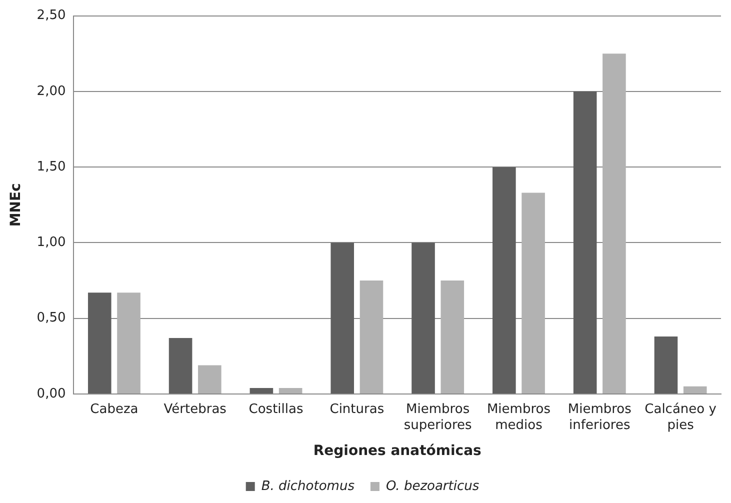  What do you see at coordinates (51, 91) in the screenshot?
I see `y-tick-label: 2,00` at bounding box center [51, 91].